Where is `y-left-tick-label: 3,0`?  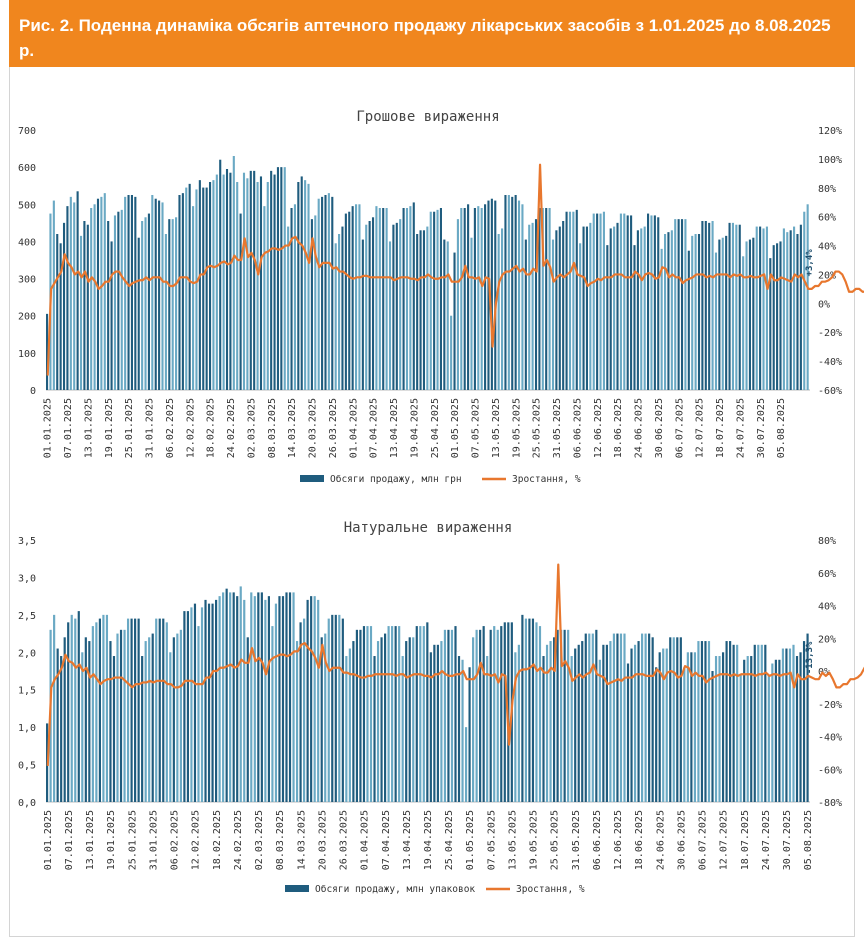
y-left-tick-label: 3,0 is located at coordinates (27, 578).